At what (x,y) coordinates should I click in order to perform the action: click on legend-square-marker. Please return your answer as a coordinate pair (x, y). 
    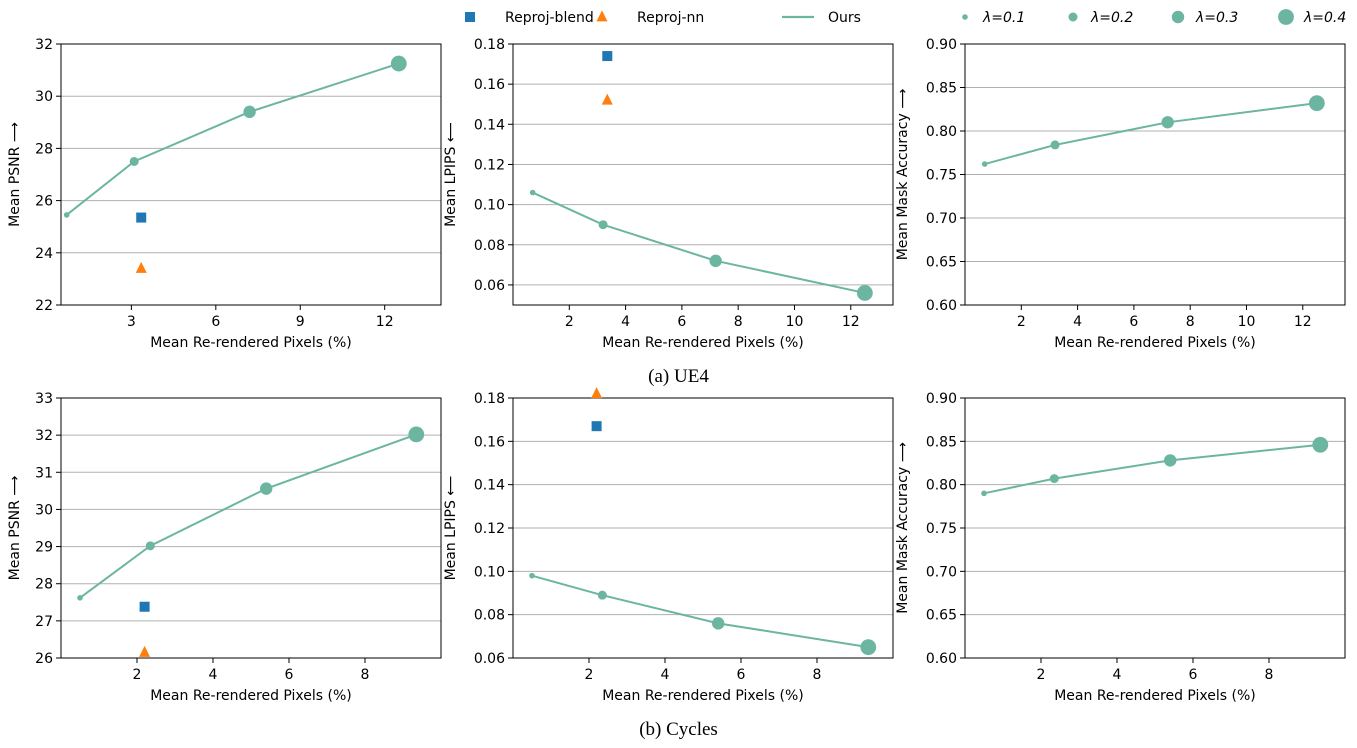
    Looking at the image, I should click on (470, 17).